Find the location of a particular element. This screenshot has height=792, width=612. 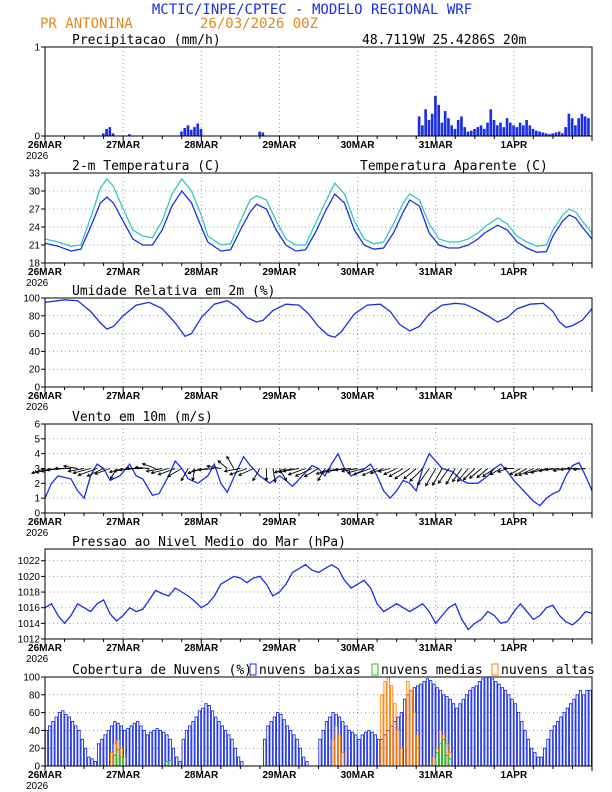

y-tick-label: 60 is located at coordinates (35, 713).